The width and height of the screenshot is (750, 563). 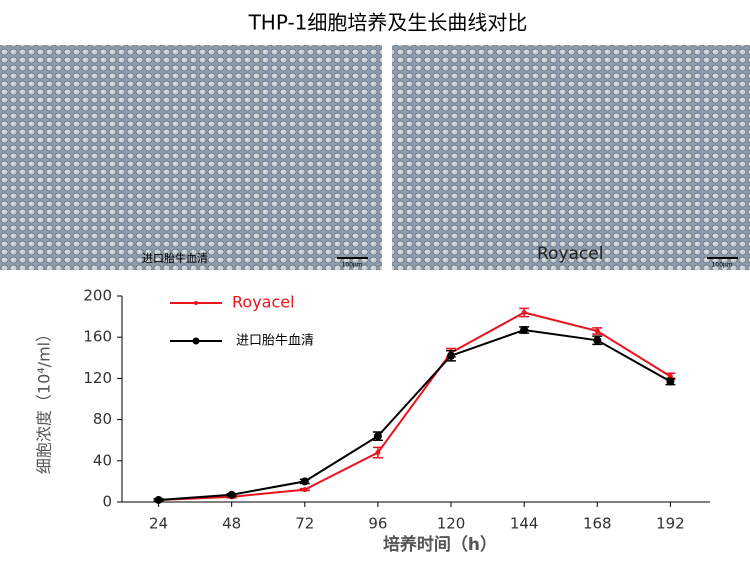 What do you see at coordinates (44, 400) in the screenshot?
I see `y-axis-label: 细胞浓度（10⁴/ml）` at bounding box center [44, 400].